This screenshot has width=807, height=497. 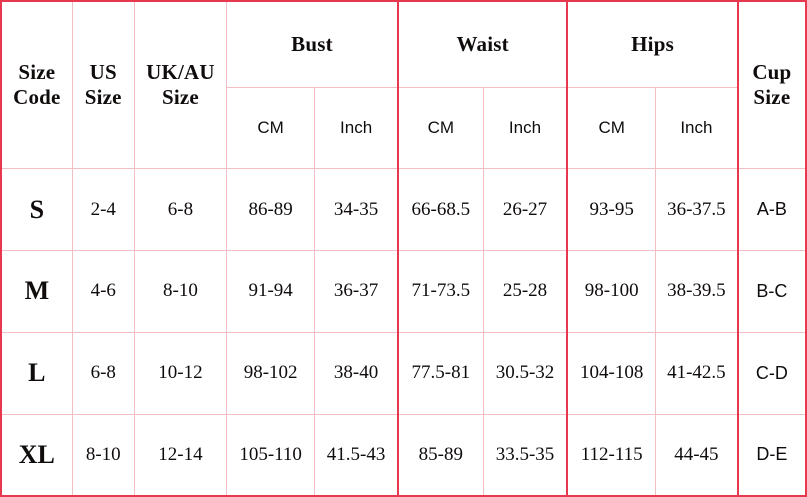 I want to click on cell-waist-cm: 71-73.5, so click(x=440, y=291).